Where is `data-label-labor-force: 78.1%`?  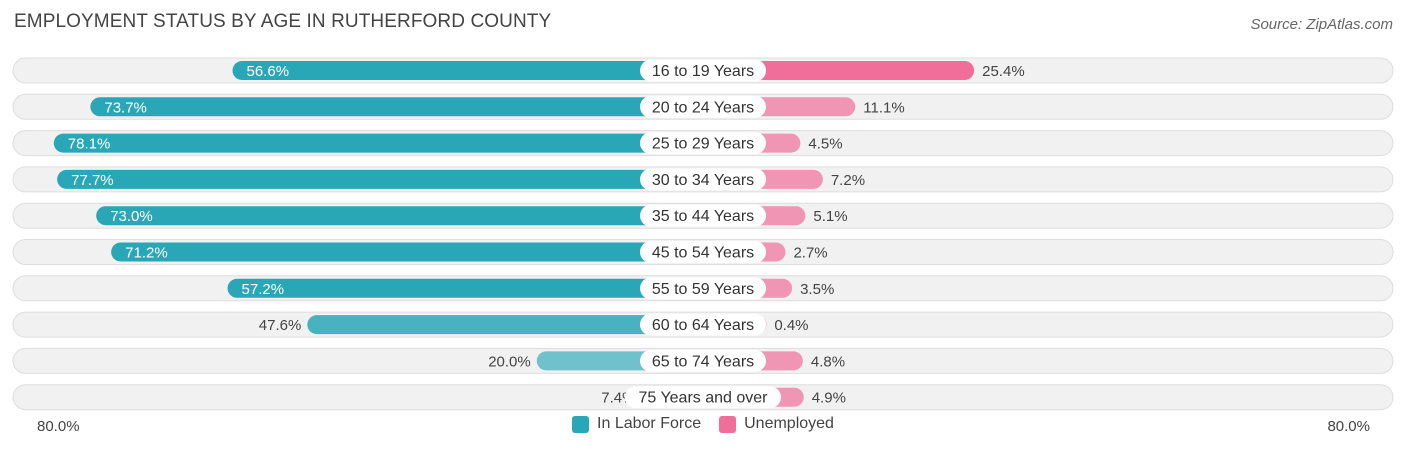 data-label-labor-force: 78.1% is located at coordinates (89, 144).